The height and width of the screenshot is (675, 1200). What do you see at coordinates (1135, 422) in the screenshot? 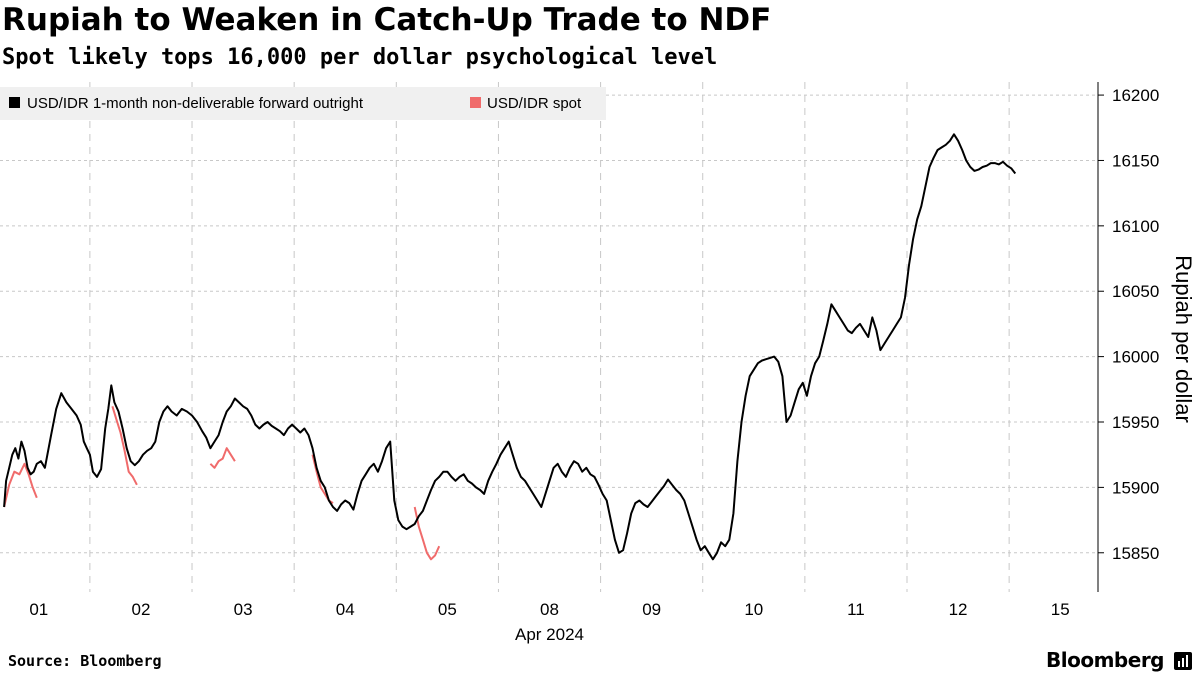
I see `y-tick-label: 15950` at bounding box center [1135, 422].